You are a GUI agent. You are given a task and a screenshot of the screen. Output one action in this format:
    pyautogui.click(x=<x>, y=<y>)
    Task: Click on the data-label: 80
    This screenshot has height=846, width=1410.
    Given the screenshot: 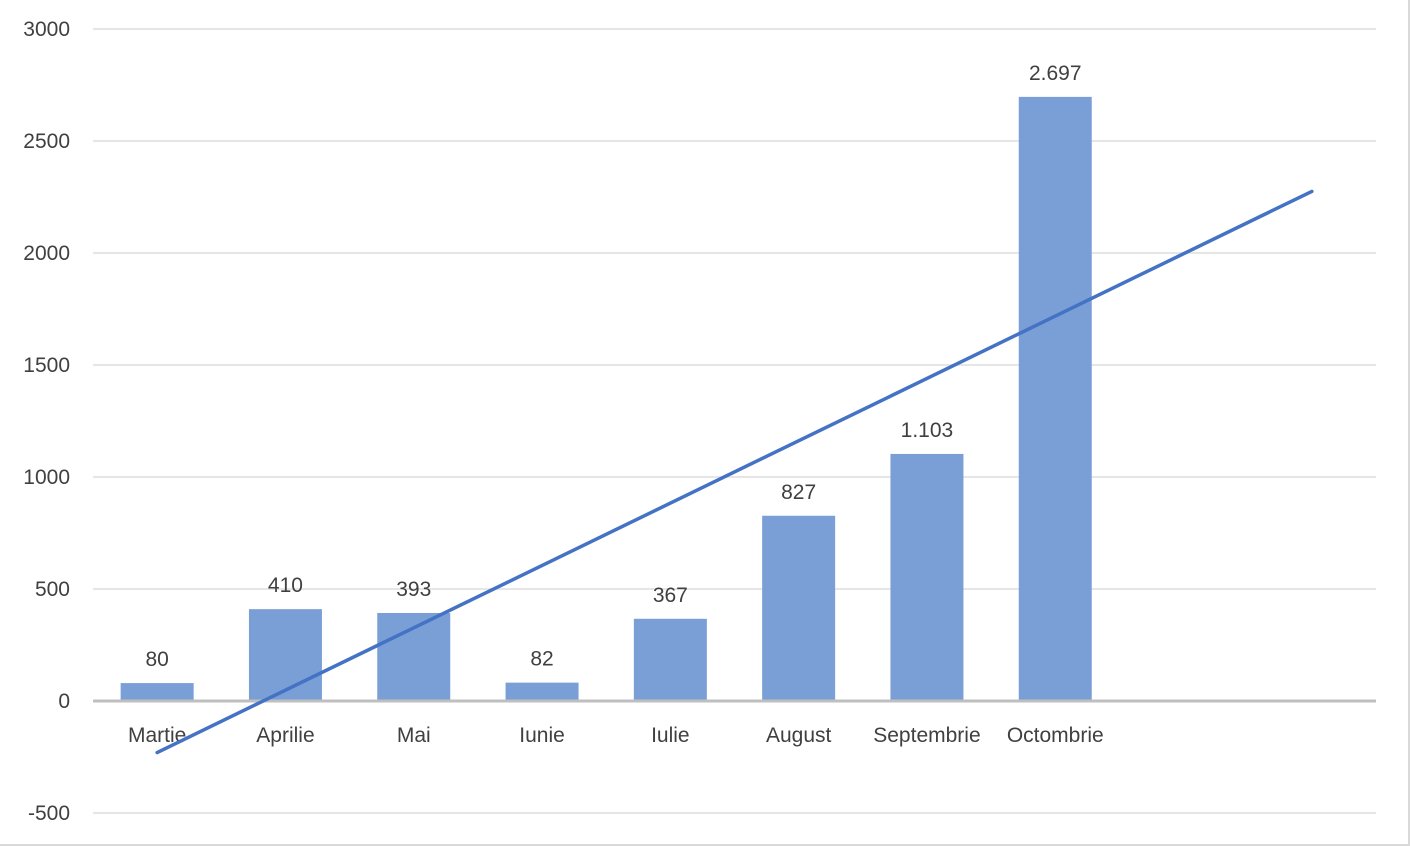 What is the action you would take?
    pyautogui.click(x=156, y=659)
    